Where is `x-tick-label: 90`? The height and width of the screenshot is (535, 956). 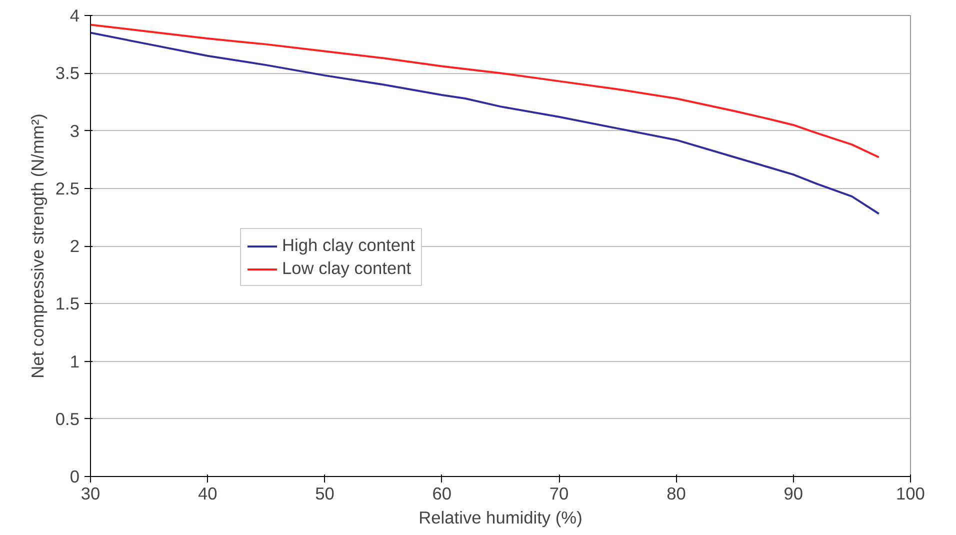
x-tick-label: 90 is located at coordinates (793, 494).